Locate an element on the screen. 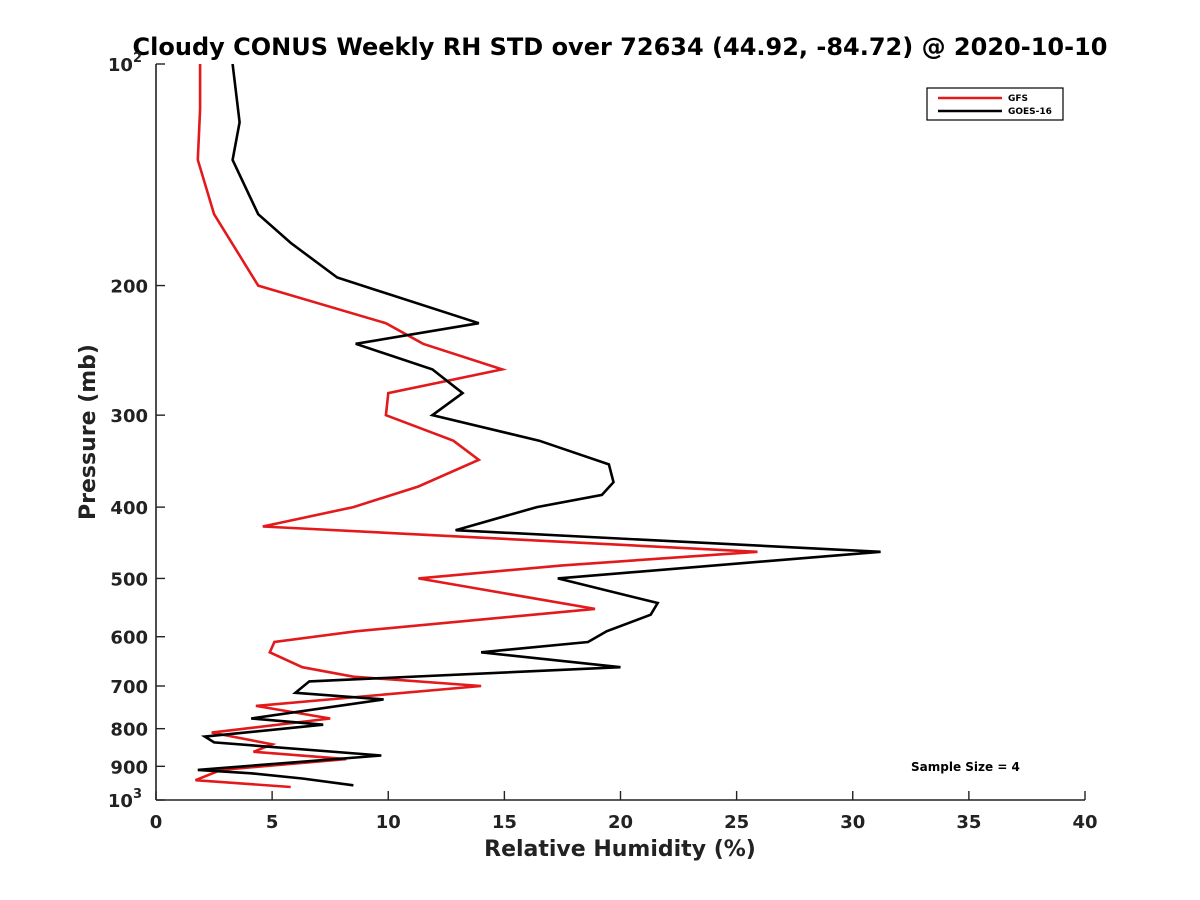 This screenshot has width=1200, height=900. x-tick-label: 10 is located at coordinates (388, 822).